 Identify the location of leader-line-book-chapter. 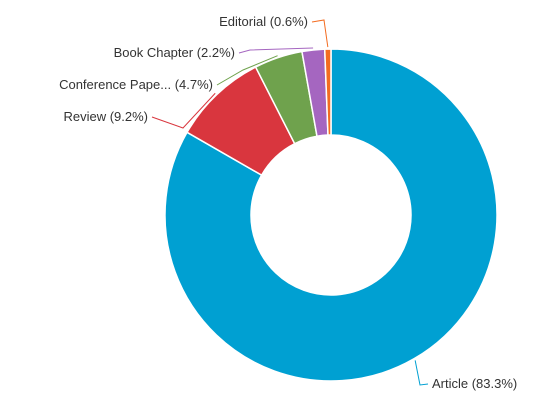
(276, 50).